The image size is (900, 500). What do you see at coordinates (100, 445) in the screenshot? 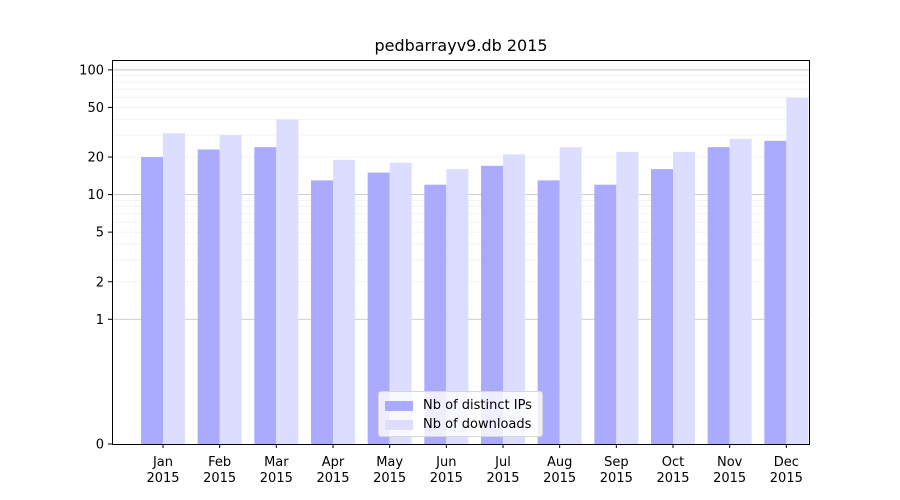
I see `y-tick-label: 0` at bounding box center [100, 445].